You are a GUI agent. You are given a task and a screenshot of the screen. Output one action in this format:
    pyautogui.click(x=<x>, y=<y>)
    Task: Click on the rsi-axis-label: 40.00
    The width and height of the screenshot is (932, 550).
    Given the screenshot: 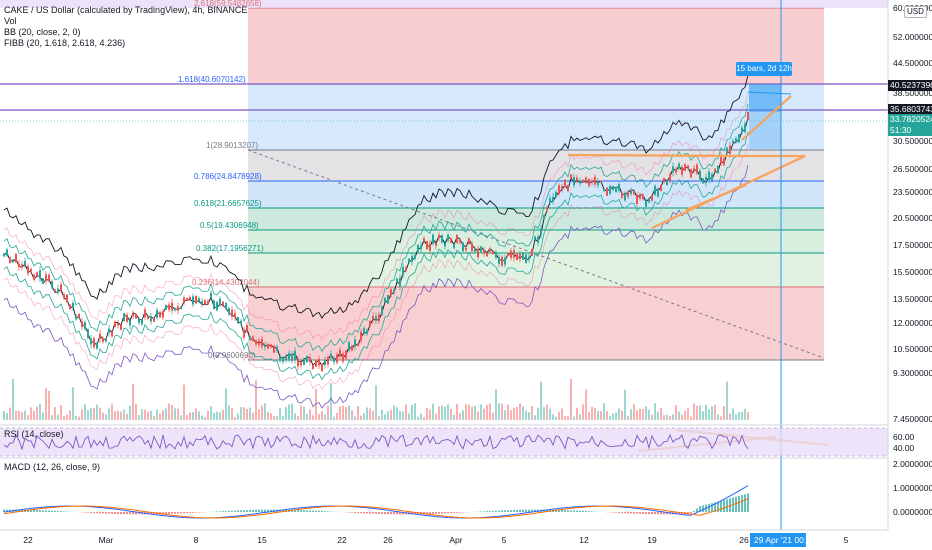 What is the action you would take?
    pyautogui.click(x=904, y=448)
    